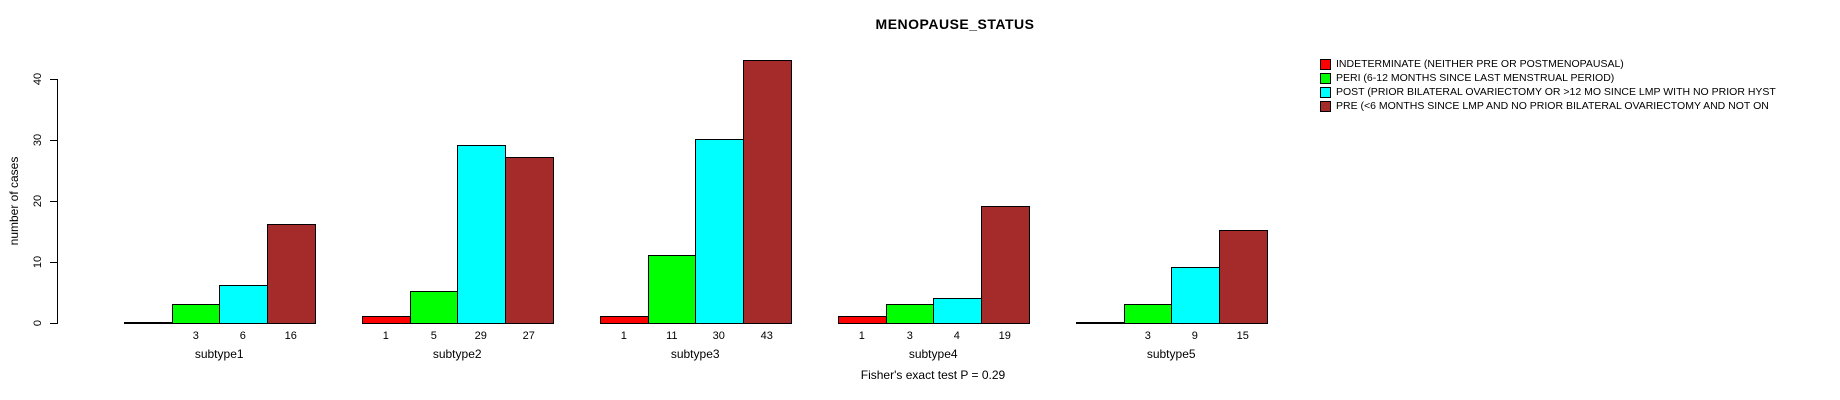 The height and width of the screenshot is (400, 1840). Describe the element at coordinates (433, 336) in the screenshot. I see `bar-value-label: 5` at that location.